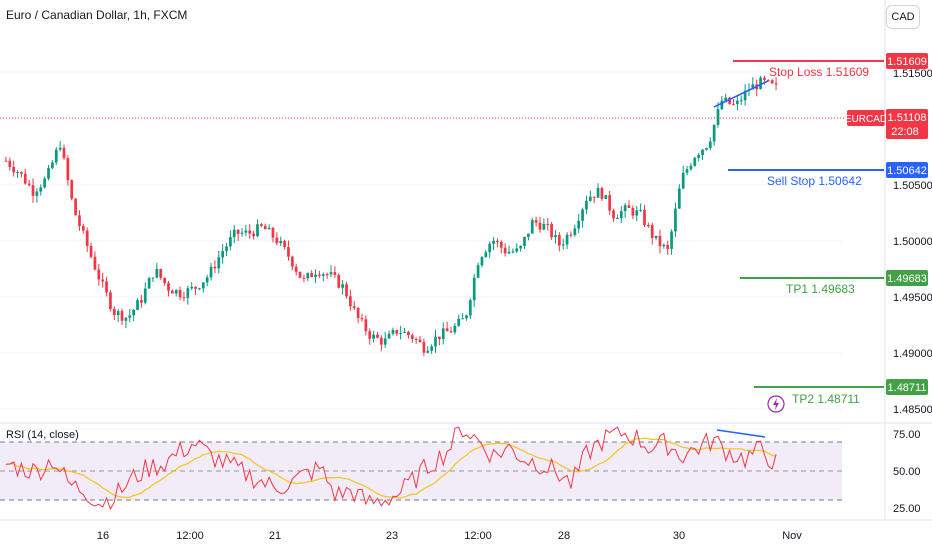  What do you see at coordinates (912, 298) in the screenshot?
I see `price-tick: 1.49500` at bounding box center [912, 298].